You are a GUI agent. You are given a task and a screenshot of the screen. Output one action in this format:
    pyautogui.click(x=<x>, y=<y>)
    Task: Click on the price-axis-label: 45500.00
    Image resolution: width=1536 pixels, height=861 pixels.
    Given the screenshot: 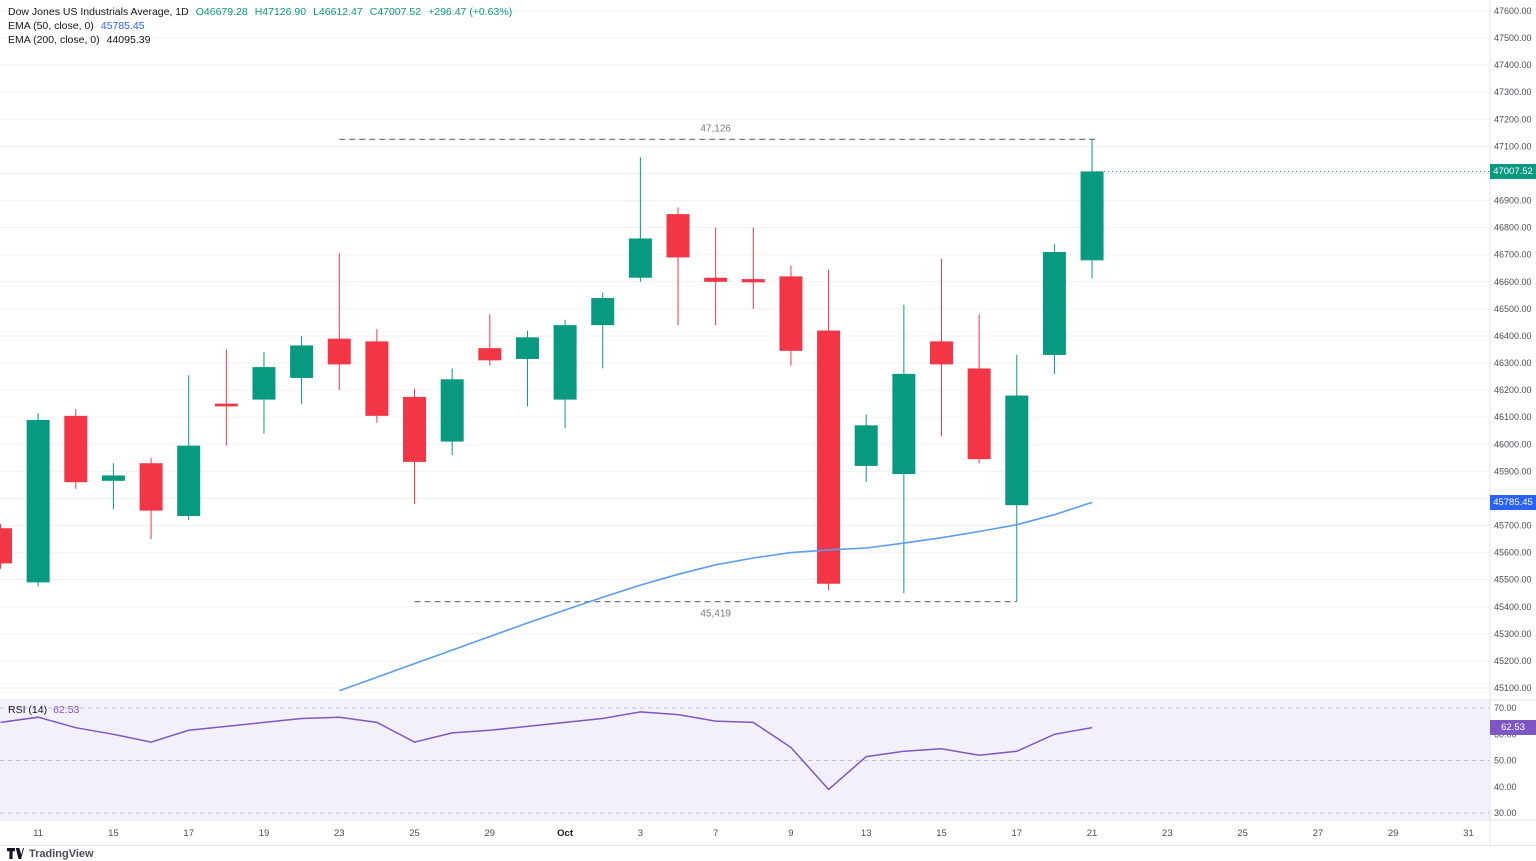 What is the action you would take?
    pyautogui.click(x=1513, y=580)
    